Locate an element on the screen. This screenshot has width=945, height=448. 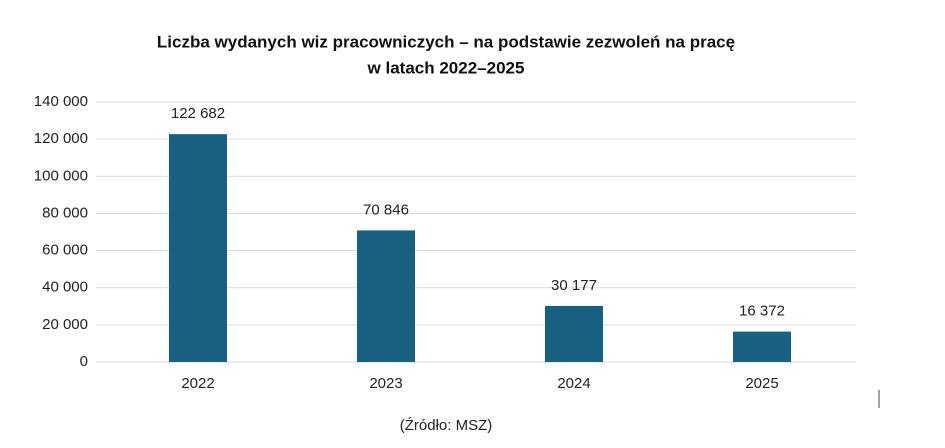
y-tick-label: 120 000 is located at coordinates (61, 138).